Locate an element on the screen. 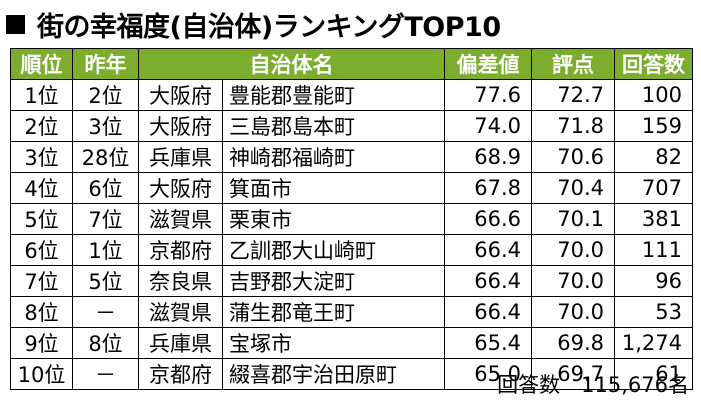  cell-rank: 1位 is located at coordinates (41, 95).